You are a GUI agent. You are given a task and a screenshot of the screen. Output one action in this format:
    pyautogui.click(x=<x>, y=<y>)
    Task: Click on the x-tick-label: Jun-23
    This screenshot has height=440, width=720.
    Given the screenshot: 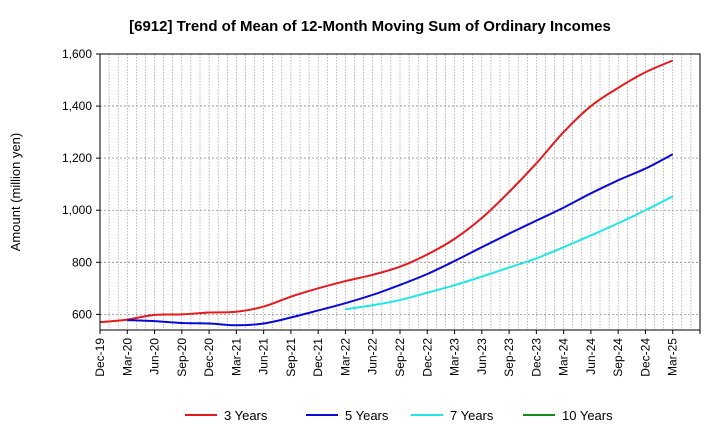 What is the action you would take?
    pyautogui.click(x=482, y=356)
    